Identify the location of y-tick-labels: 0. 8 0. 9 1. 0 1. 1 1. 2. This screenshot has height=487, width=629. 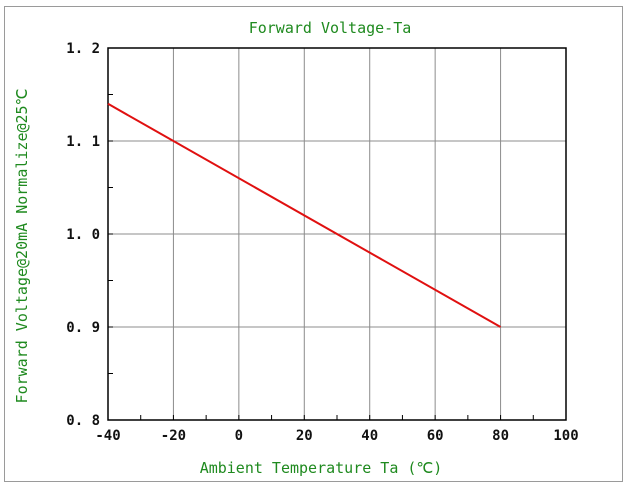
(83, 235).